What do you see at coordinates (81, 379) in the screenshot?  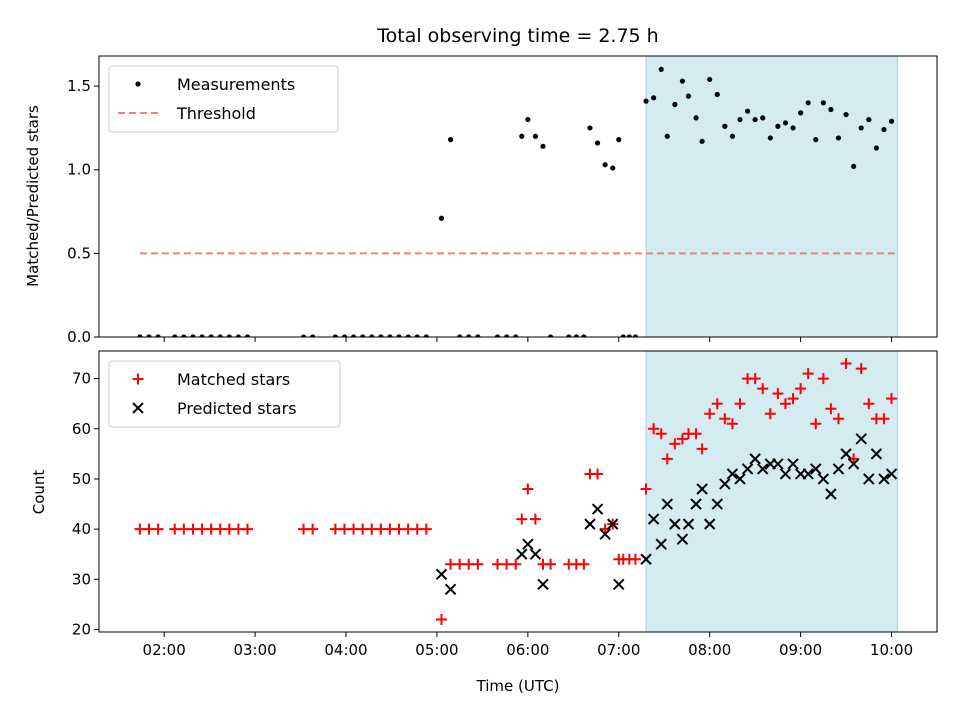 I see `y-tick-label: 70` at bounding box center [81, 379].